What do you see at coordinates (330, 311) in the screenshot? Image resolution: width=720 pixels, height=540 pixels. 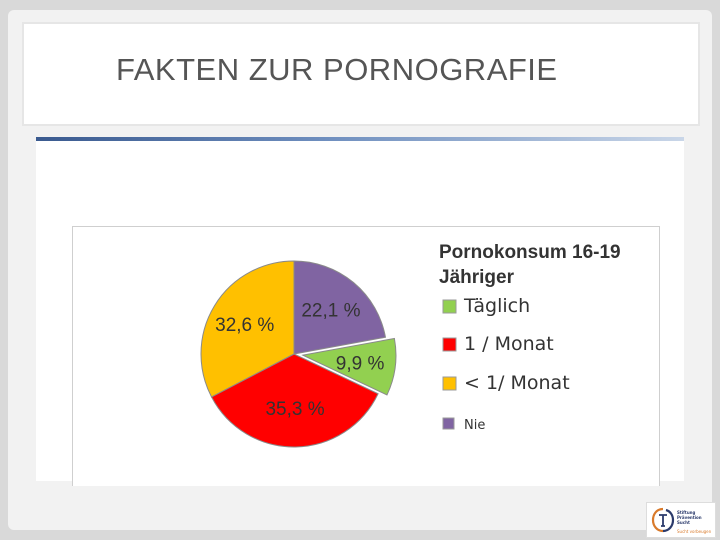 I see `pie-slice-label-3: 22,1 %` at bounding box center [330, 311].